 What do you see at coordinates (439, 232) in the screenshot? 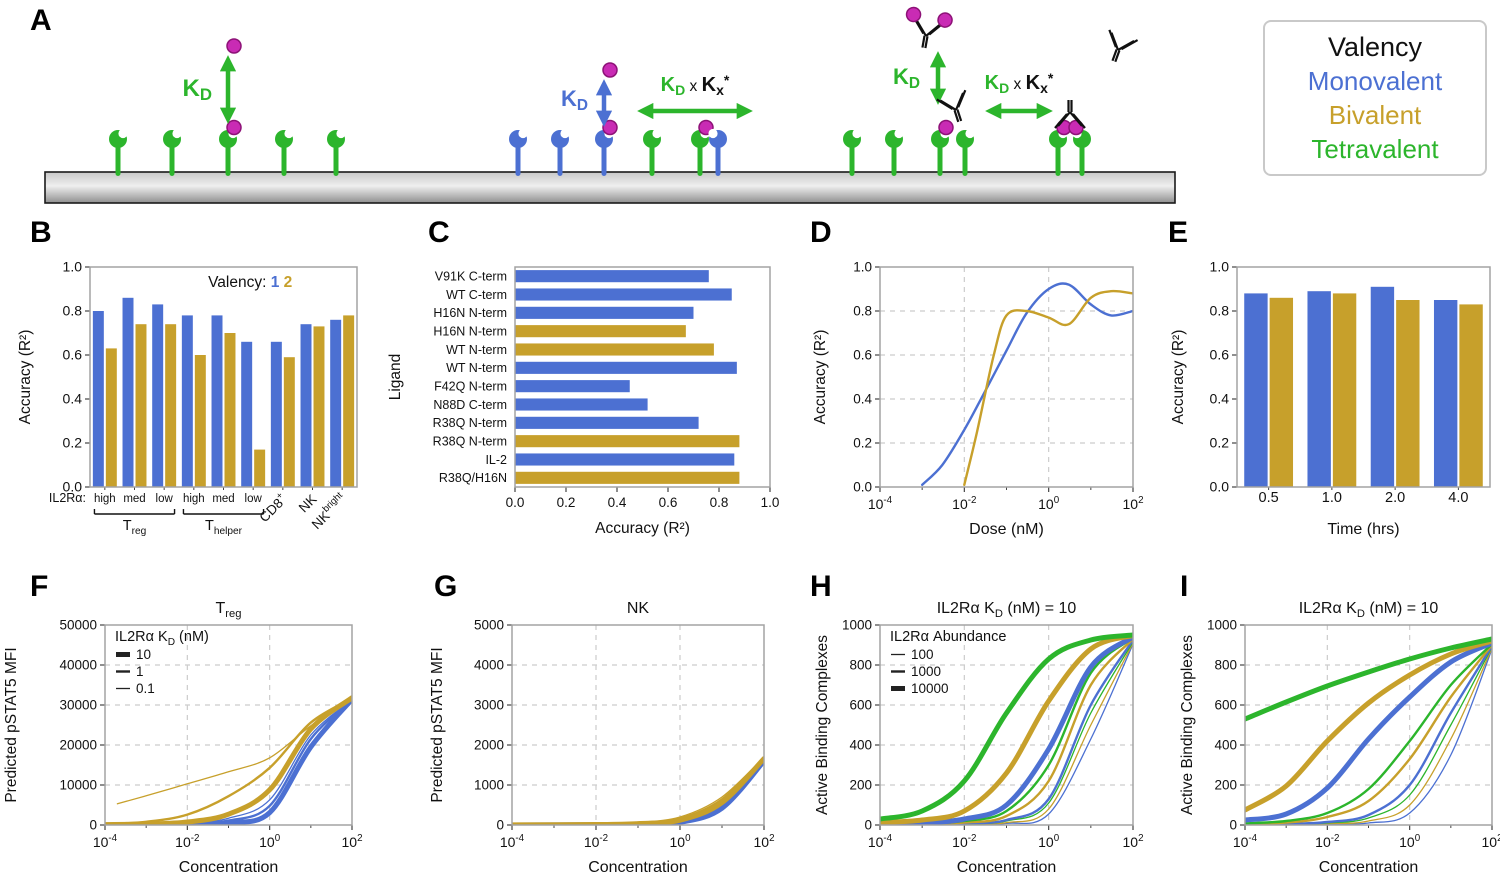
I see `panel-letter-C: C` at bounding box center [439, 232].